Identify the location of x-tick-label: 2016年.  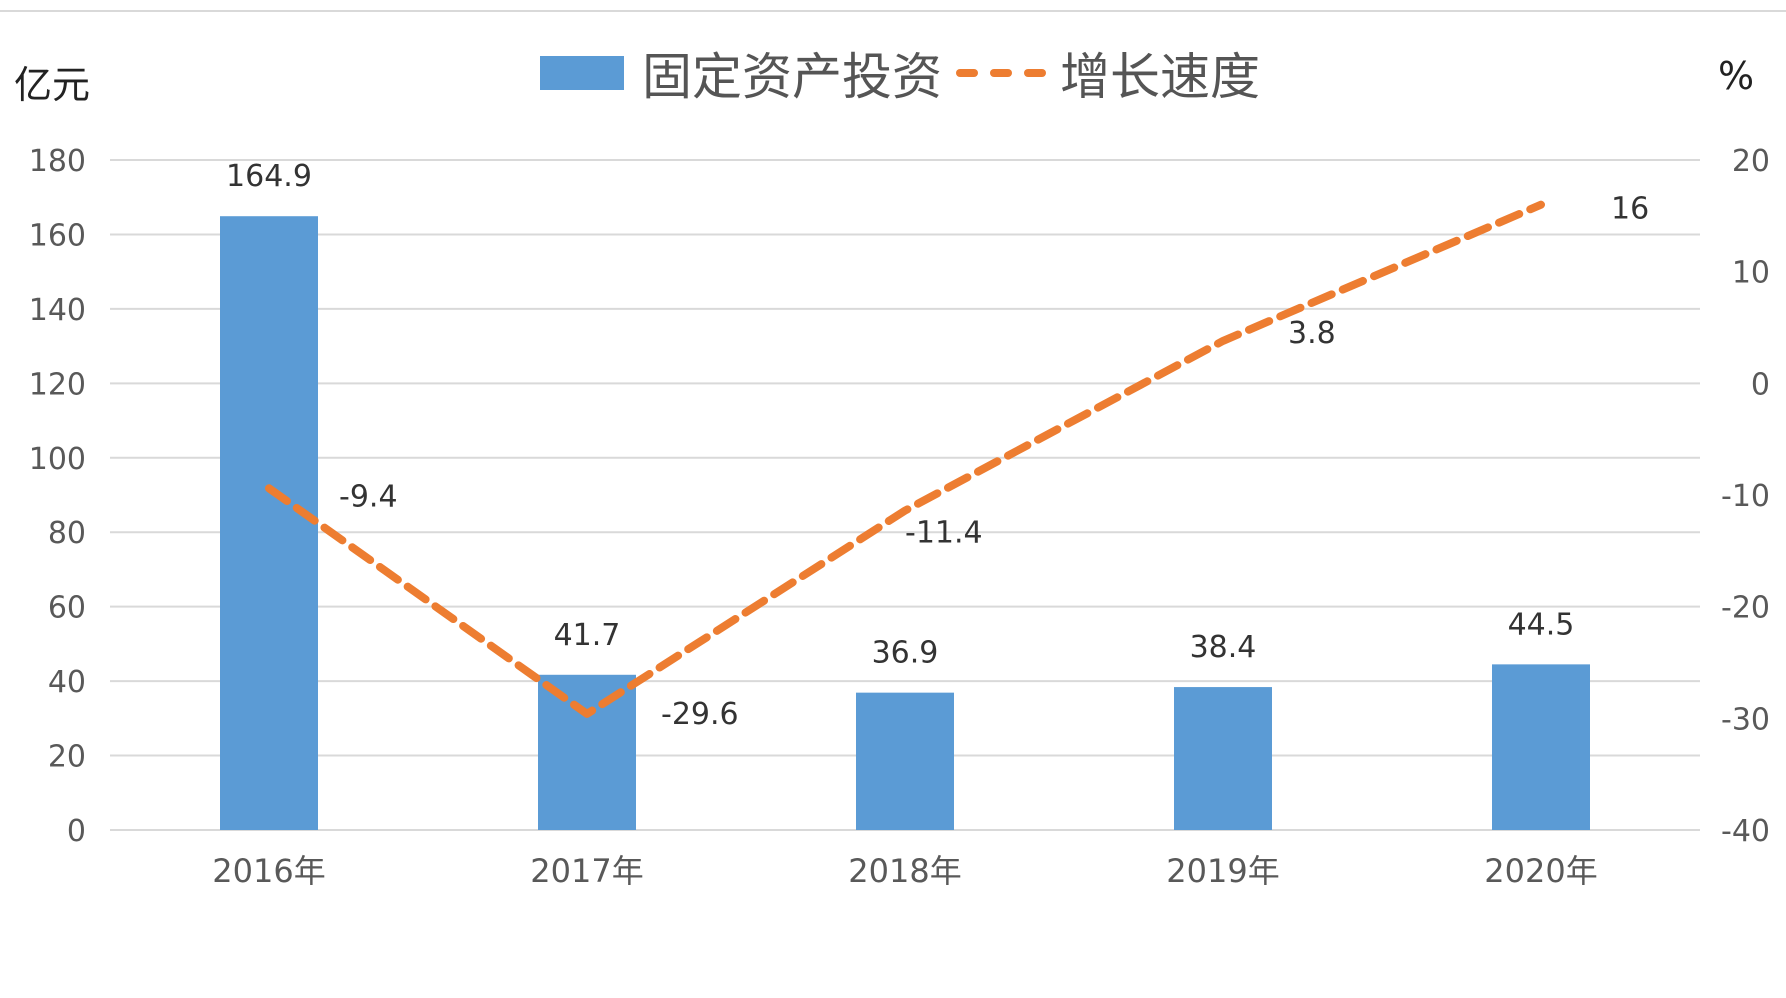
(268, 871).